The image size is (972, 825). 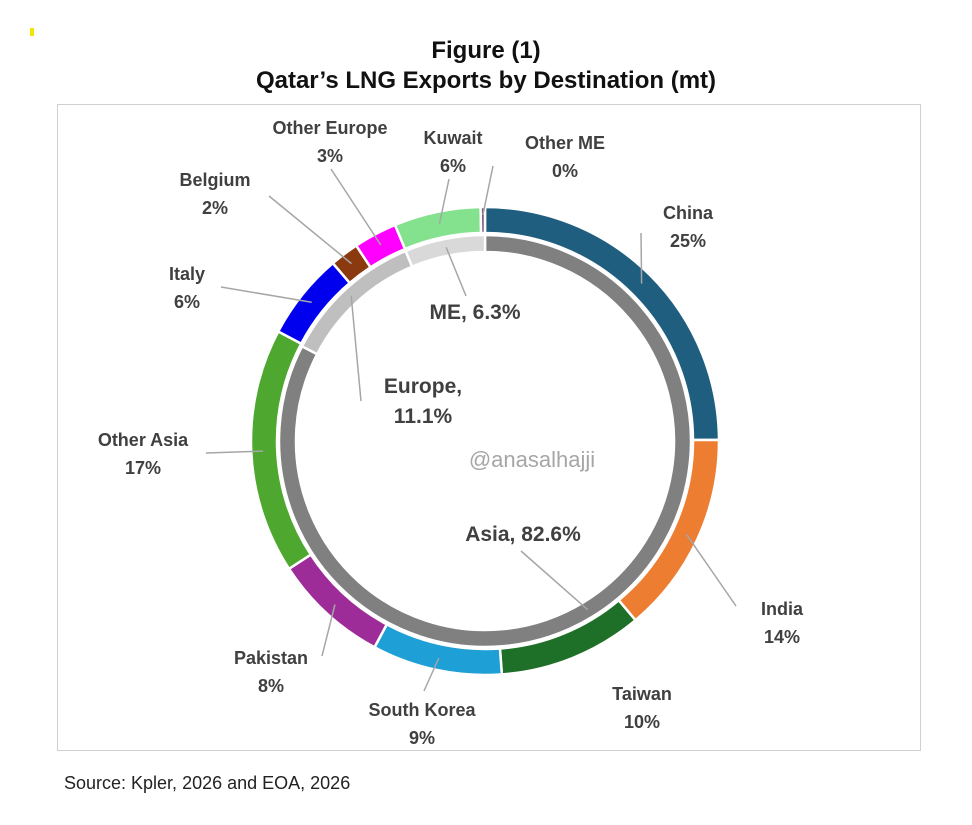 What do you see at coordinates (642, 708) in the screenshot?
I see `outer-label-taiwan: Taiwan 10%` at bounding box center [642, 708].